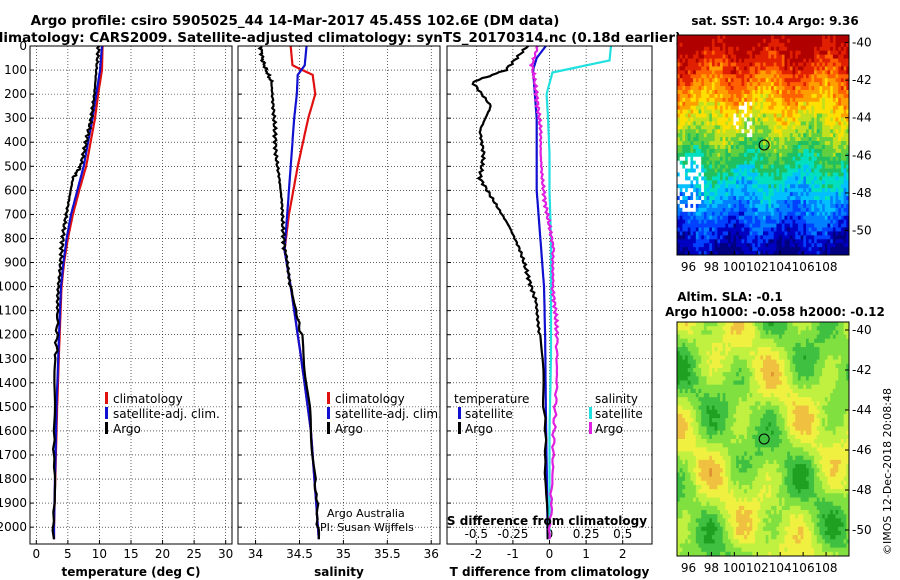 Image resolution: width=900 pixels, height=580 pixels. I want to click on x-tick-label: 15, so click(130, 554).